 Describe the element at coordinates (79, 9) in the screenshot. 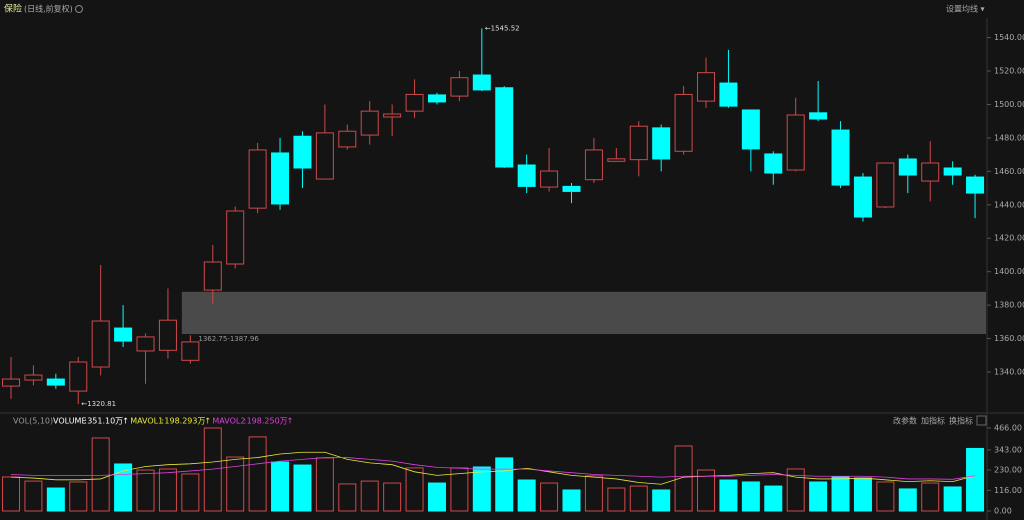

I see `settings-icon` at that location.